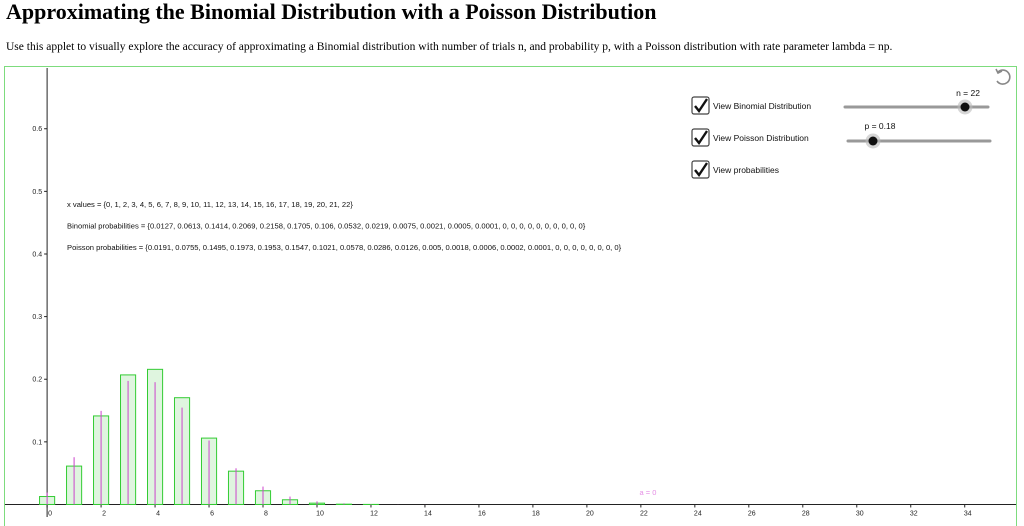  Describe the element at coordinates (698, 513) in the screenshot. I see `x-tick-label: 24` at that location.